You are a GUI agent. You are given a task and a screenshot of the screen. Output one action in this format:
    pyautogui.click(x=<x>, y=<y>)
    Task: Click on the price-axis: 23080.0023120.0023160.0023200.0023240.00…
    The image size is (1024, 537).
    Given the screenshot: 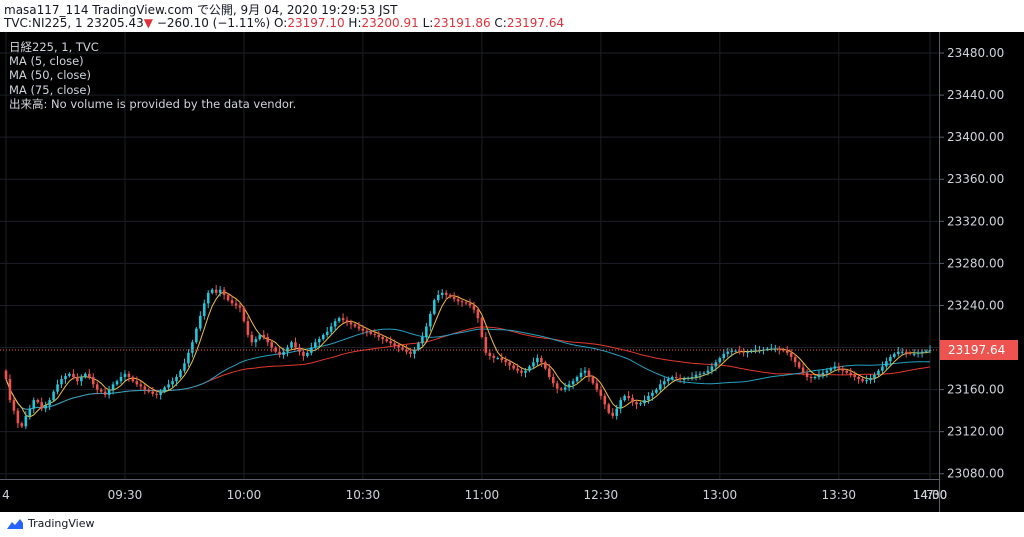 What is the action you would take?
    pyautogui.click(x=971, y=263)
    